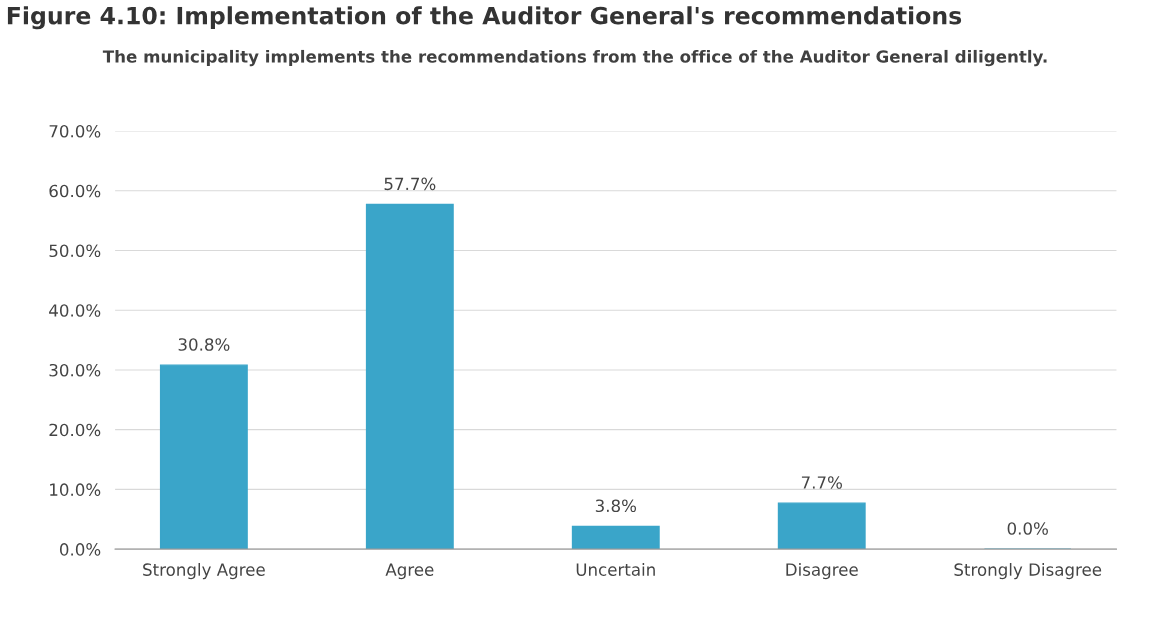 The image size is (1151, 624). What do you see at coordinates (75, 251) in the screenshot?
I see `y-tick-label: 50.0%` at bounding box center [75, 251].